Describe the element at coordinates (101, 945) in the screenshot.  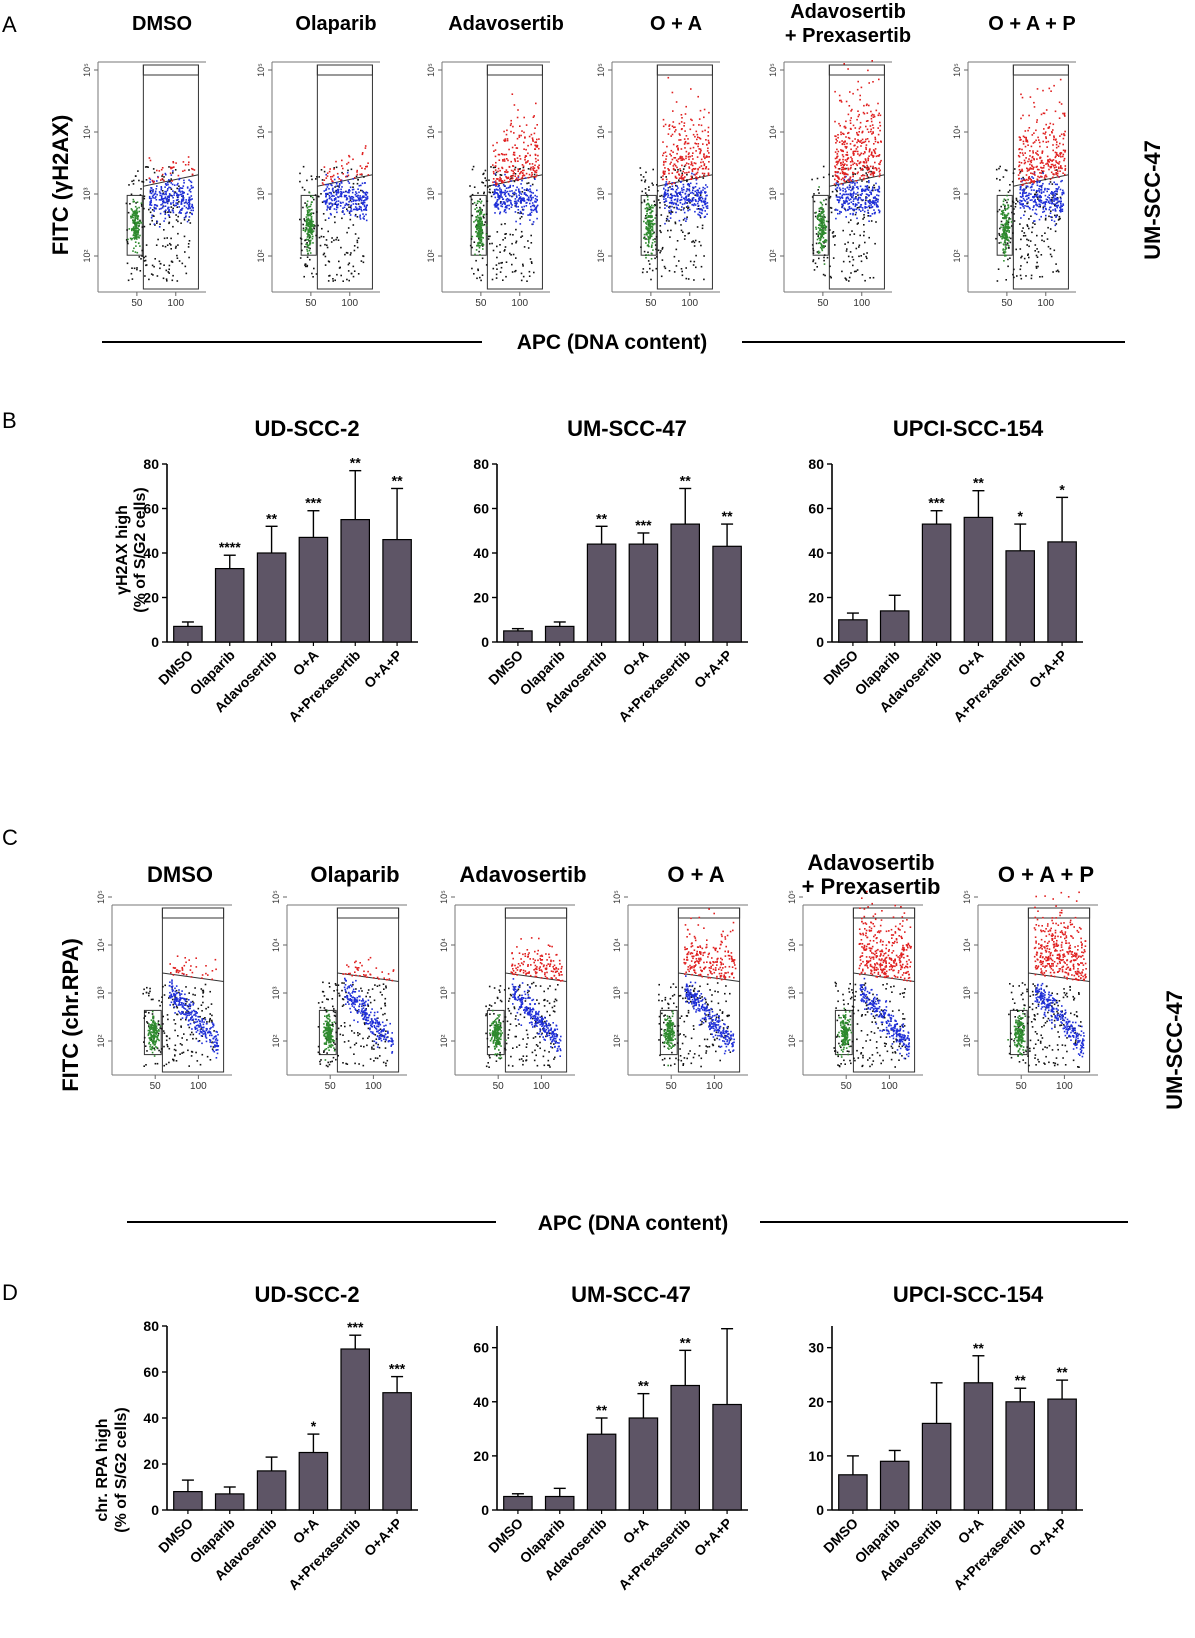
I see `flow-y-tick-label: 10⁴` at that location.